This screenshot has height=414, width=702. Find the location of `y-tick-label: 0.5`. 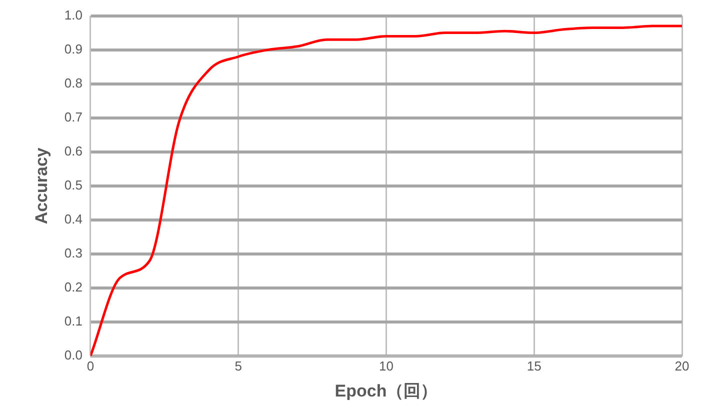

y-tick-label: 0.5 is located at coordinates (73, 184).